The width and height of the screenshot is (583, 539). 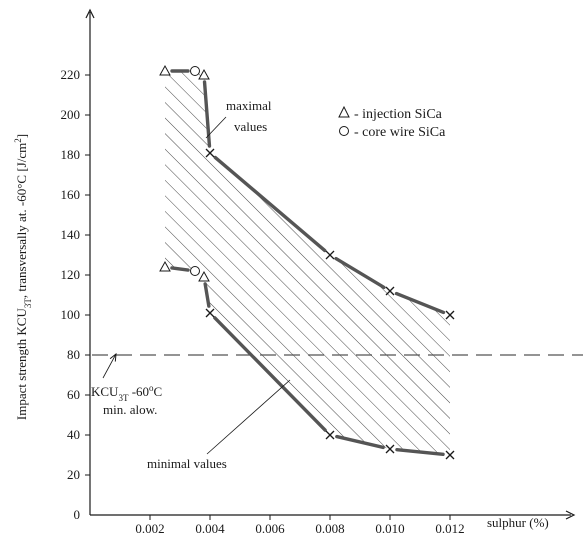 What do you see at coordinates (77, 514) in the screenshot?
I see `y-tick-label: 0` at bounding box center [77, 514].